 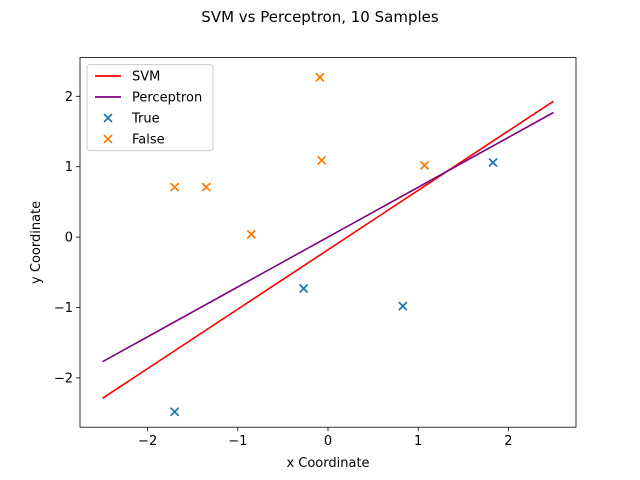 I want to click on legend-box, so click(x=150, y=108).